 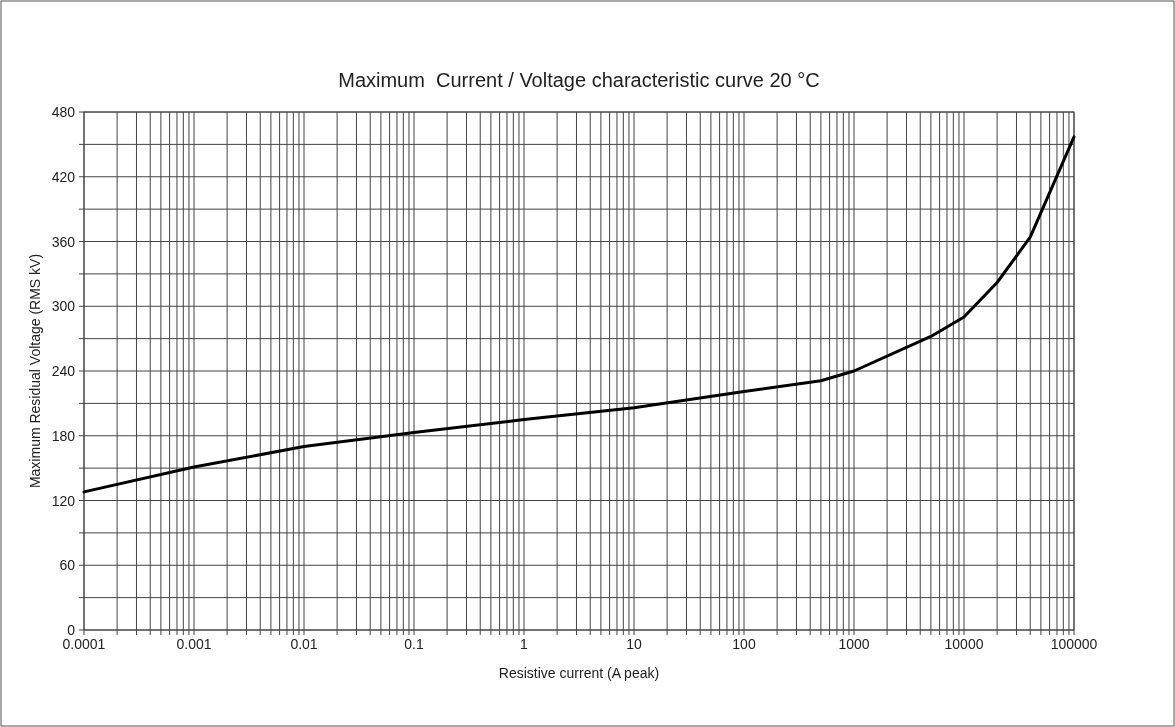 I want to click on x-tick-label: 100, so click(x=744, y=644).